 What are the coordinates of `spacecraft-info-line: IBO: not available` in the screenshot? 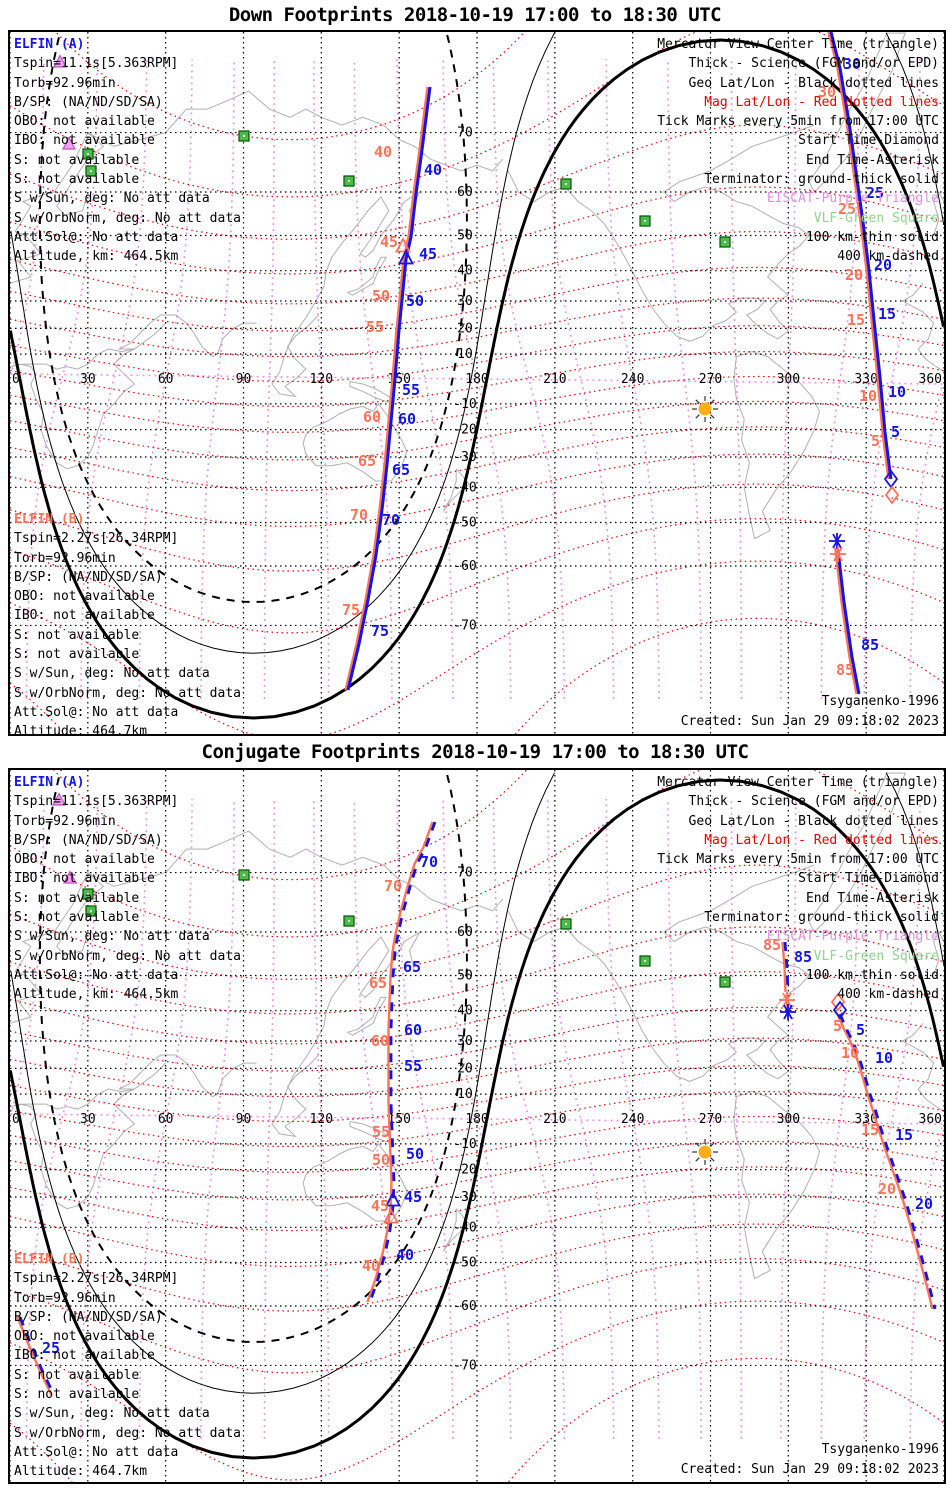 It's located at (84, 616).